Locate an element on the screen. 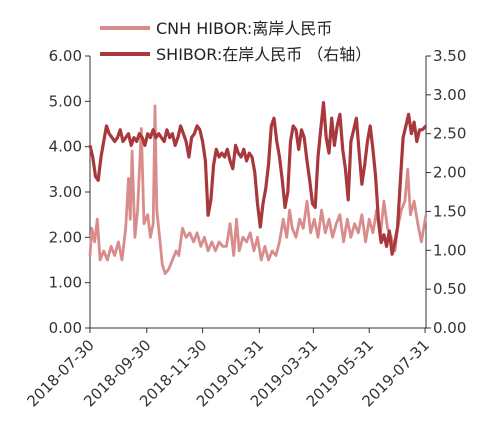 The height and width of the screenshot is (442, 498). y-right-tick-label: 2.00 is located at coordinates (449, 173).